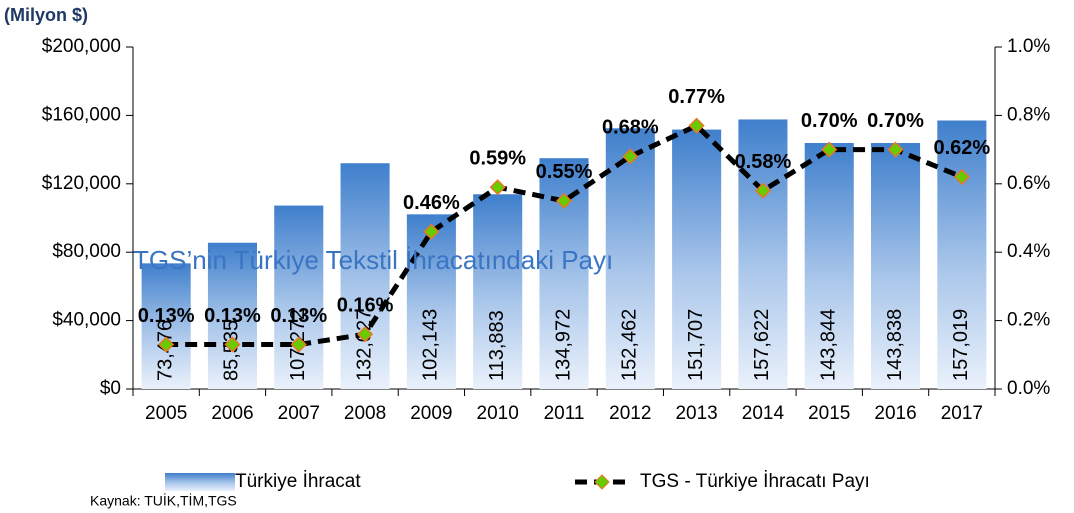 This screenshot has width=1074, height=513. What do you see at coordinates (364, 345) in the screenshot?
I see `bar-value-label: 132,027` at bounding box center [364, 345].